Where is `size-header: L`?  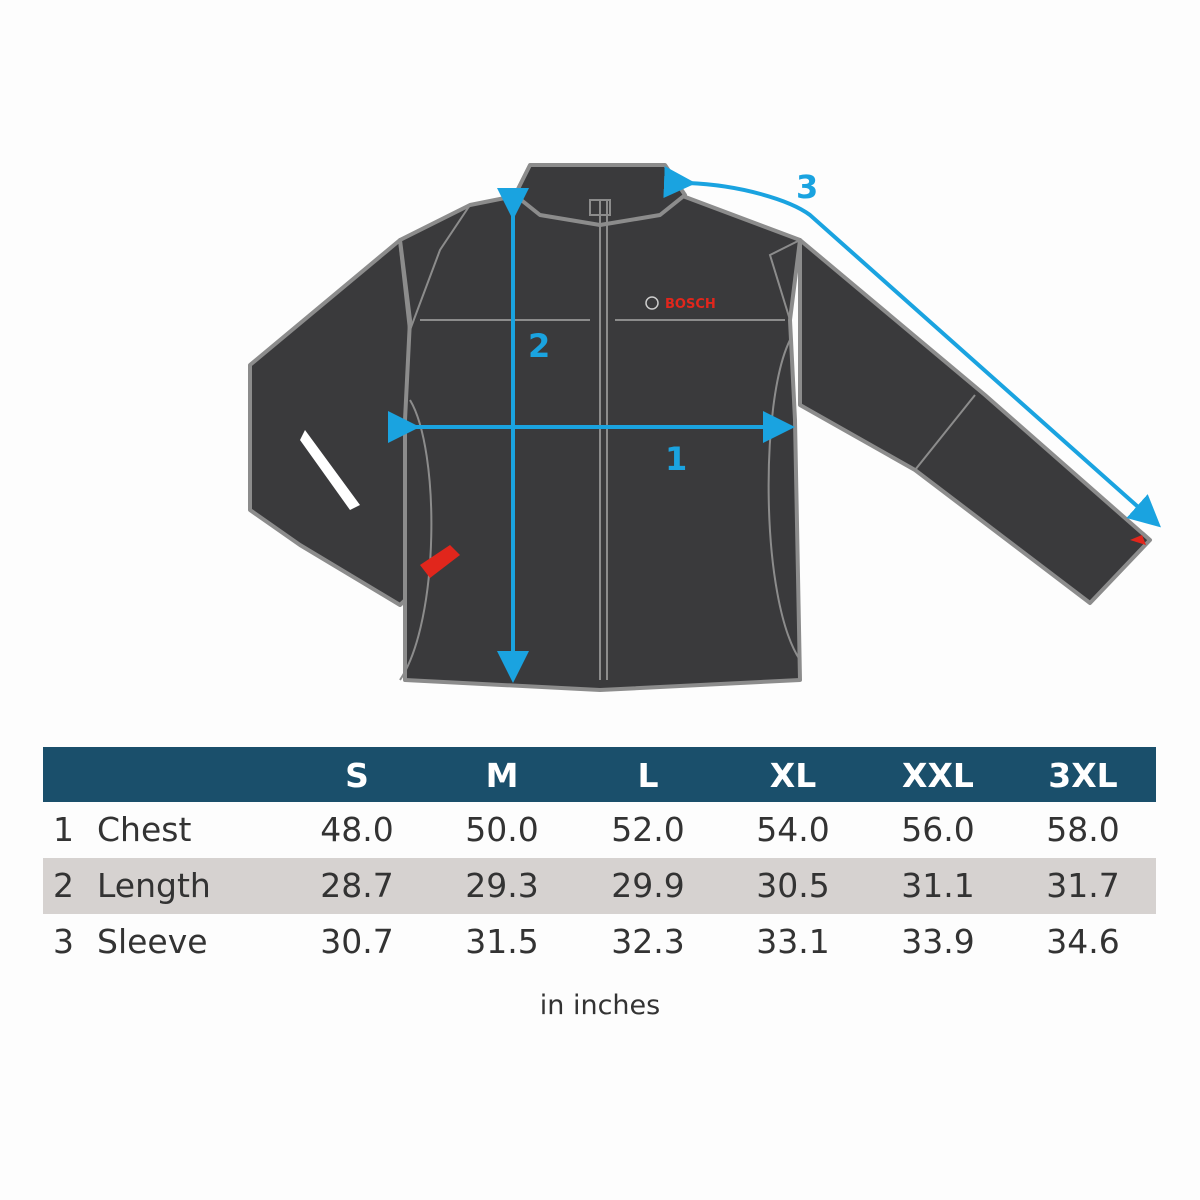 size-header: L is located at coordinates (648, 775).